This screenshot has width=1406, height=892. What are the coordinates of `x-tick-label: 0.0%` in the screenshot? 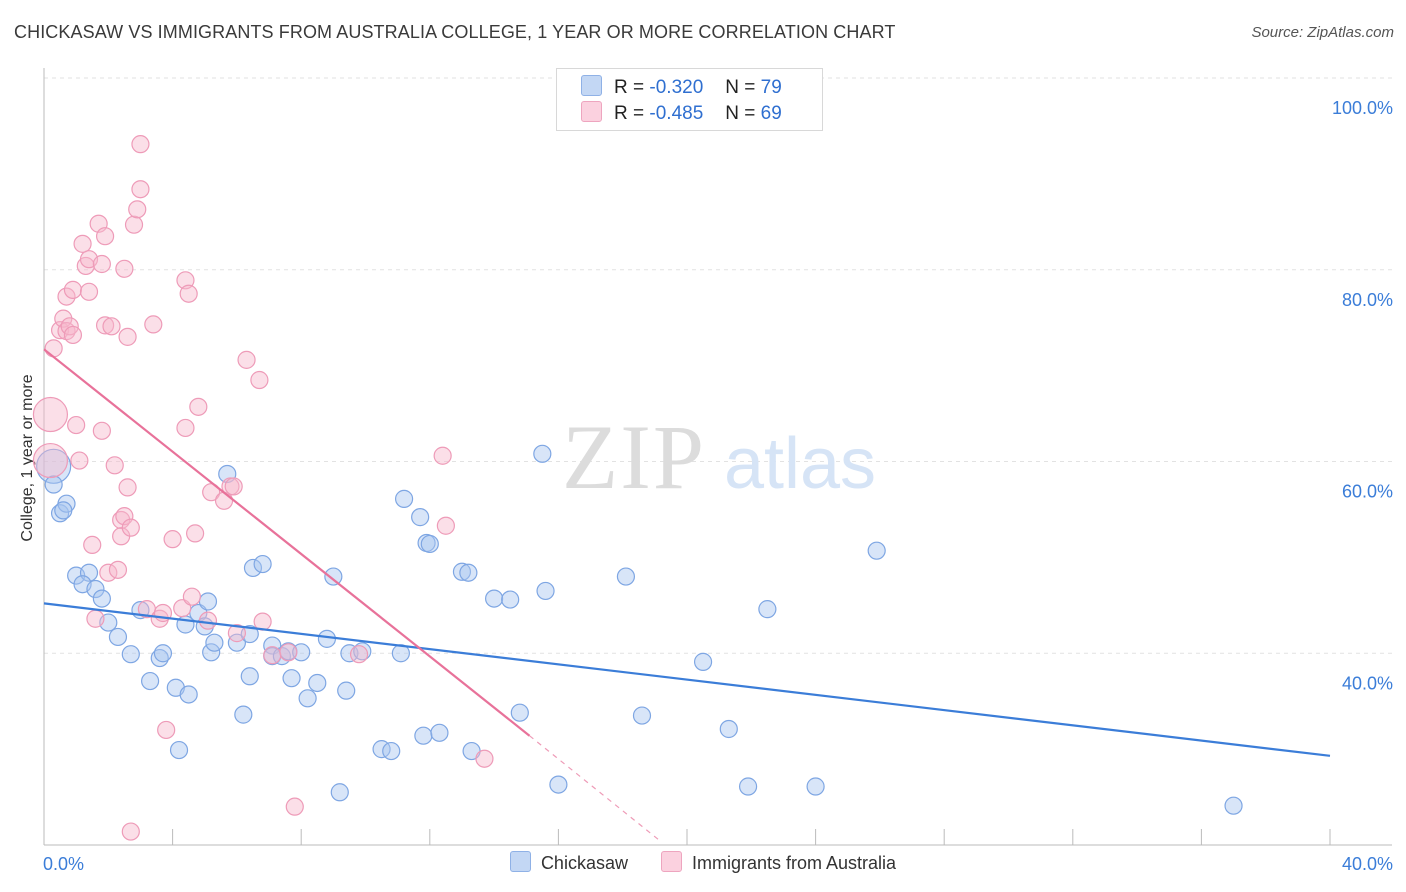 It's located at (63, 864).